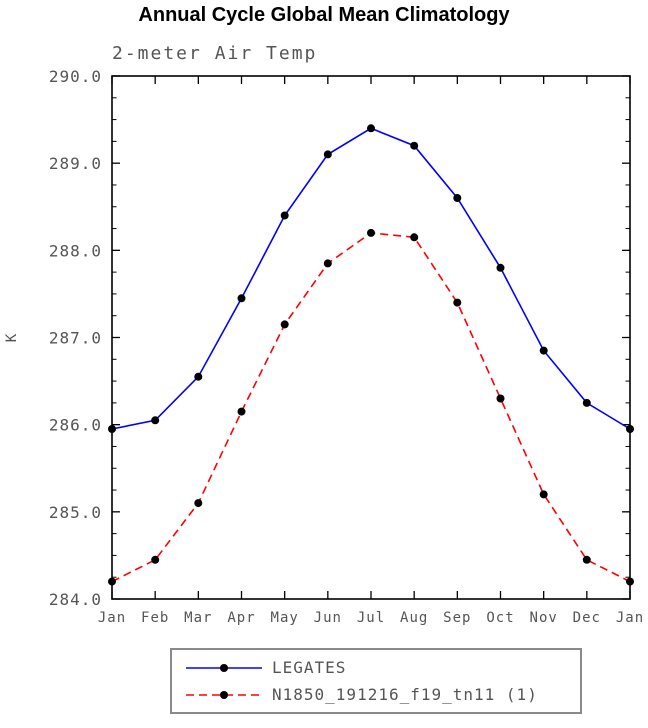  What do you see at coordinates (285, 618) in the screenshot?
I see `x-tick-label: May` at bounding box center [285, 618].